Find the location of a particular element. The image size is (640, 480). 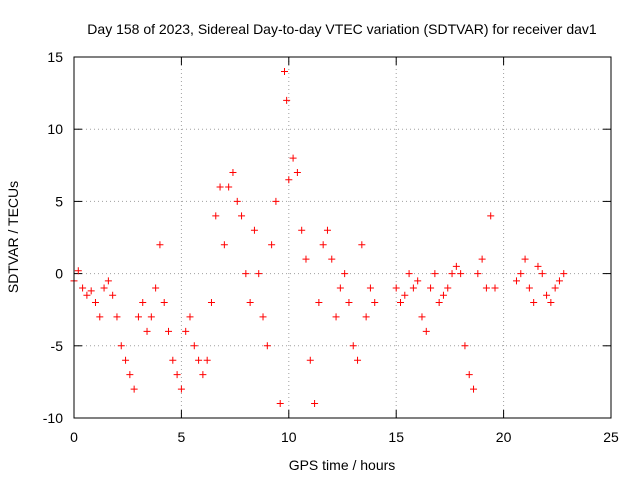

x-tick-label: 10 is located at coordinates (289, 437).